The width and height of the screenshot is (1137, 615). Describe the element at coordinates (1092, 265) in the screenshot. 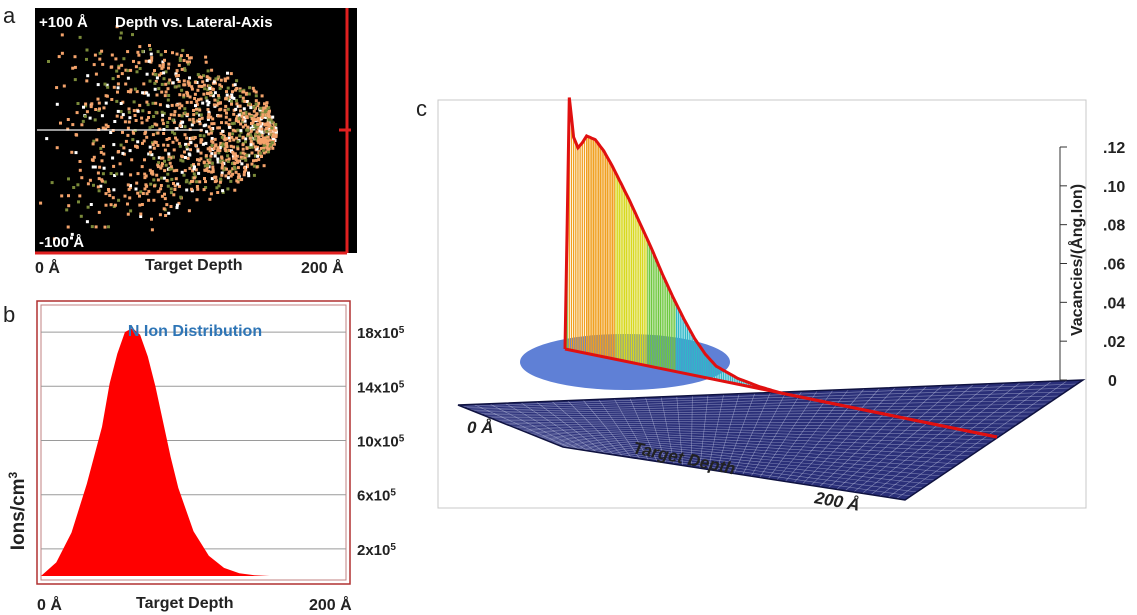

I see `panel-c-z-tick-labels: 0 .02 .04 .06 .08 .10 .12` at that location.